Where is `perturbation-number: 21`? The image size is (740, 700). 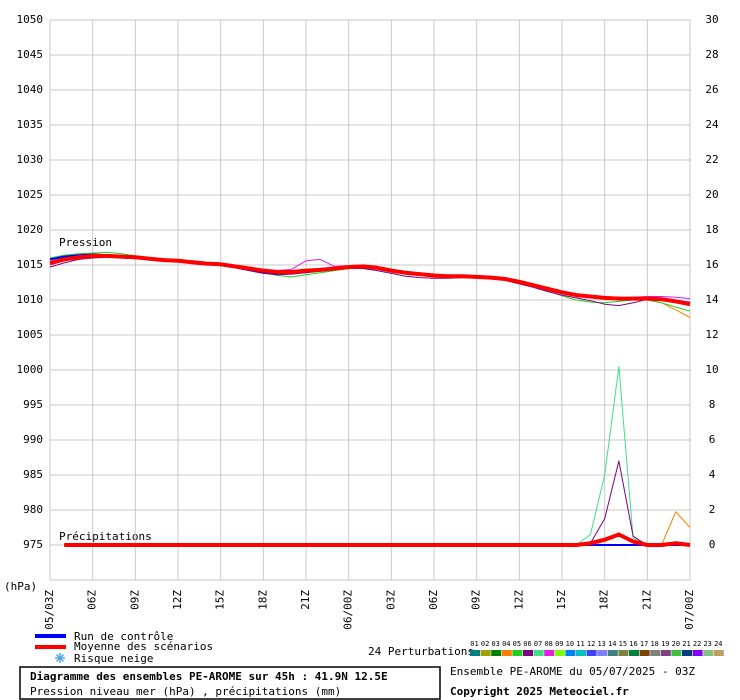
perturbation-number: 21 is located at coordinates (686, 644).